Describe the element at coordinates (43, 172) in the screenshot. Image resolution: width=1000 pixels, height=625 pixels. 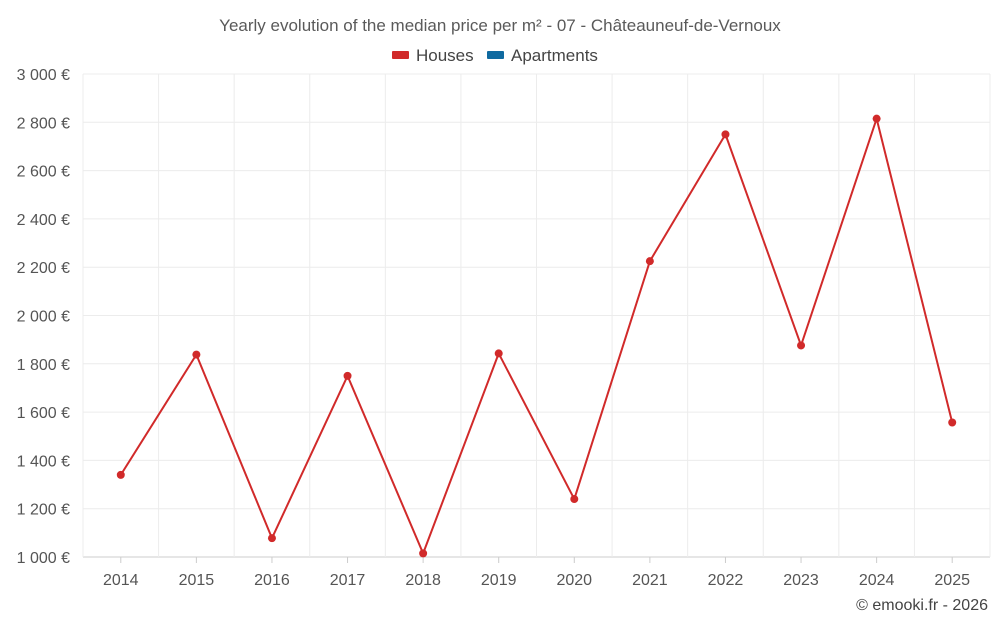
I see `y-tick-label: 2 600 €` at that location.